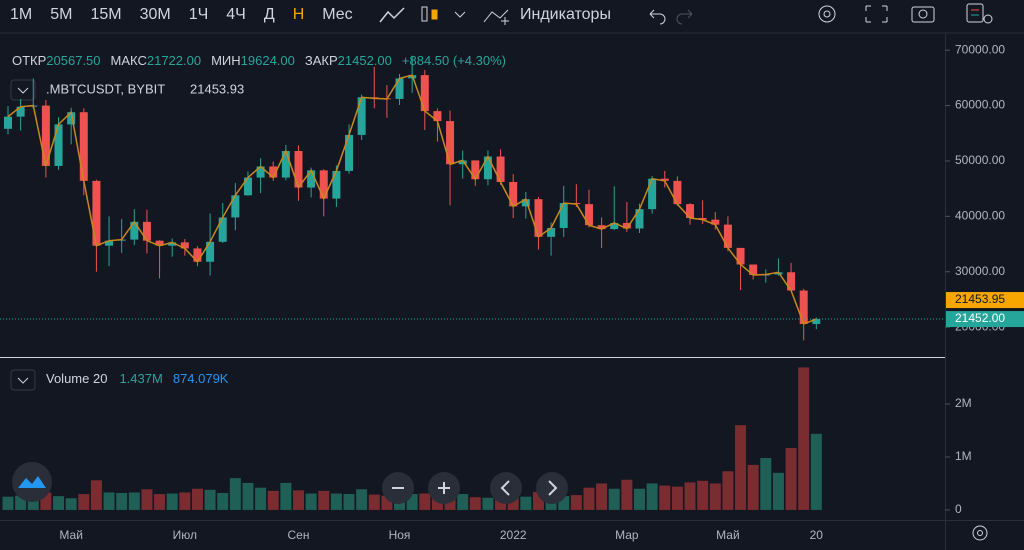 Image resolution: width=1024 pixels, height=550 pixels. Describe the element at coordinates (565, 14) in the screenshot. I see `indicators-button: Индикаторы` at that location.